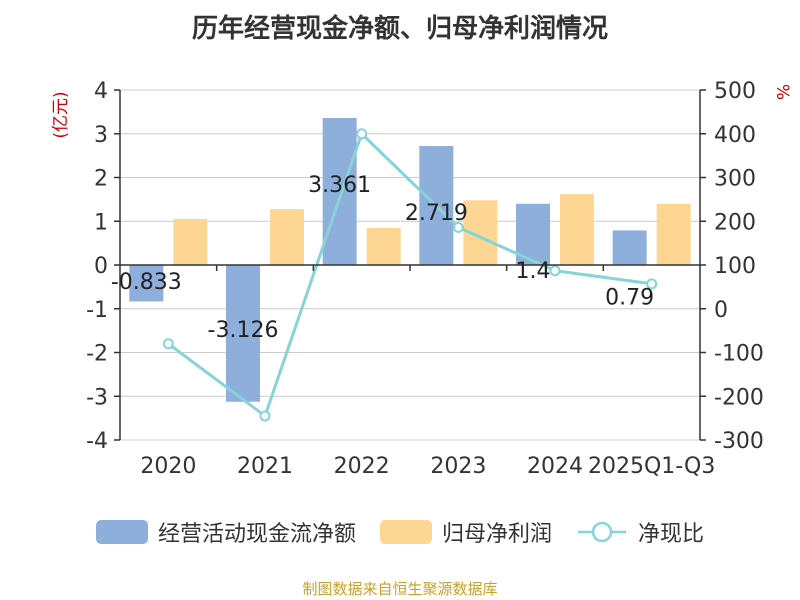  Describe the element at coordinates (121, 532) in the screenshot. I see `legend-swatch-cashflow` at that location.